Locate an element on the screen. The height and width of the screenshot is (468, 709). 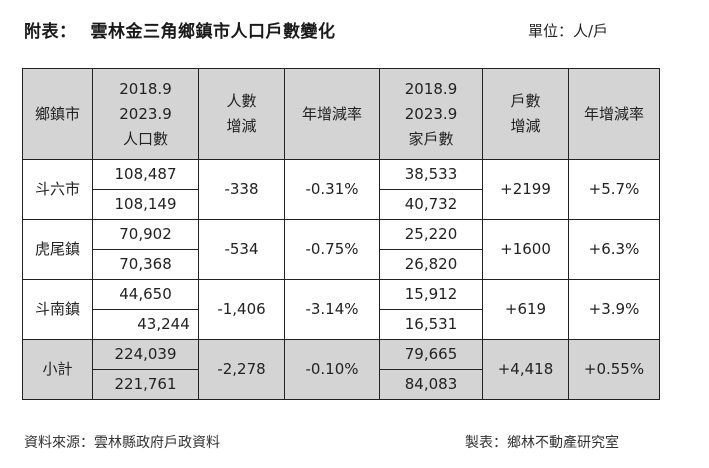
hh-2018: 79,665 is located at coordinates (431, 354).